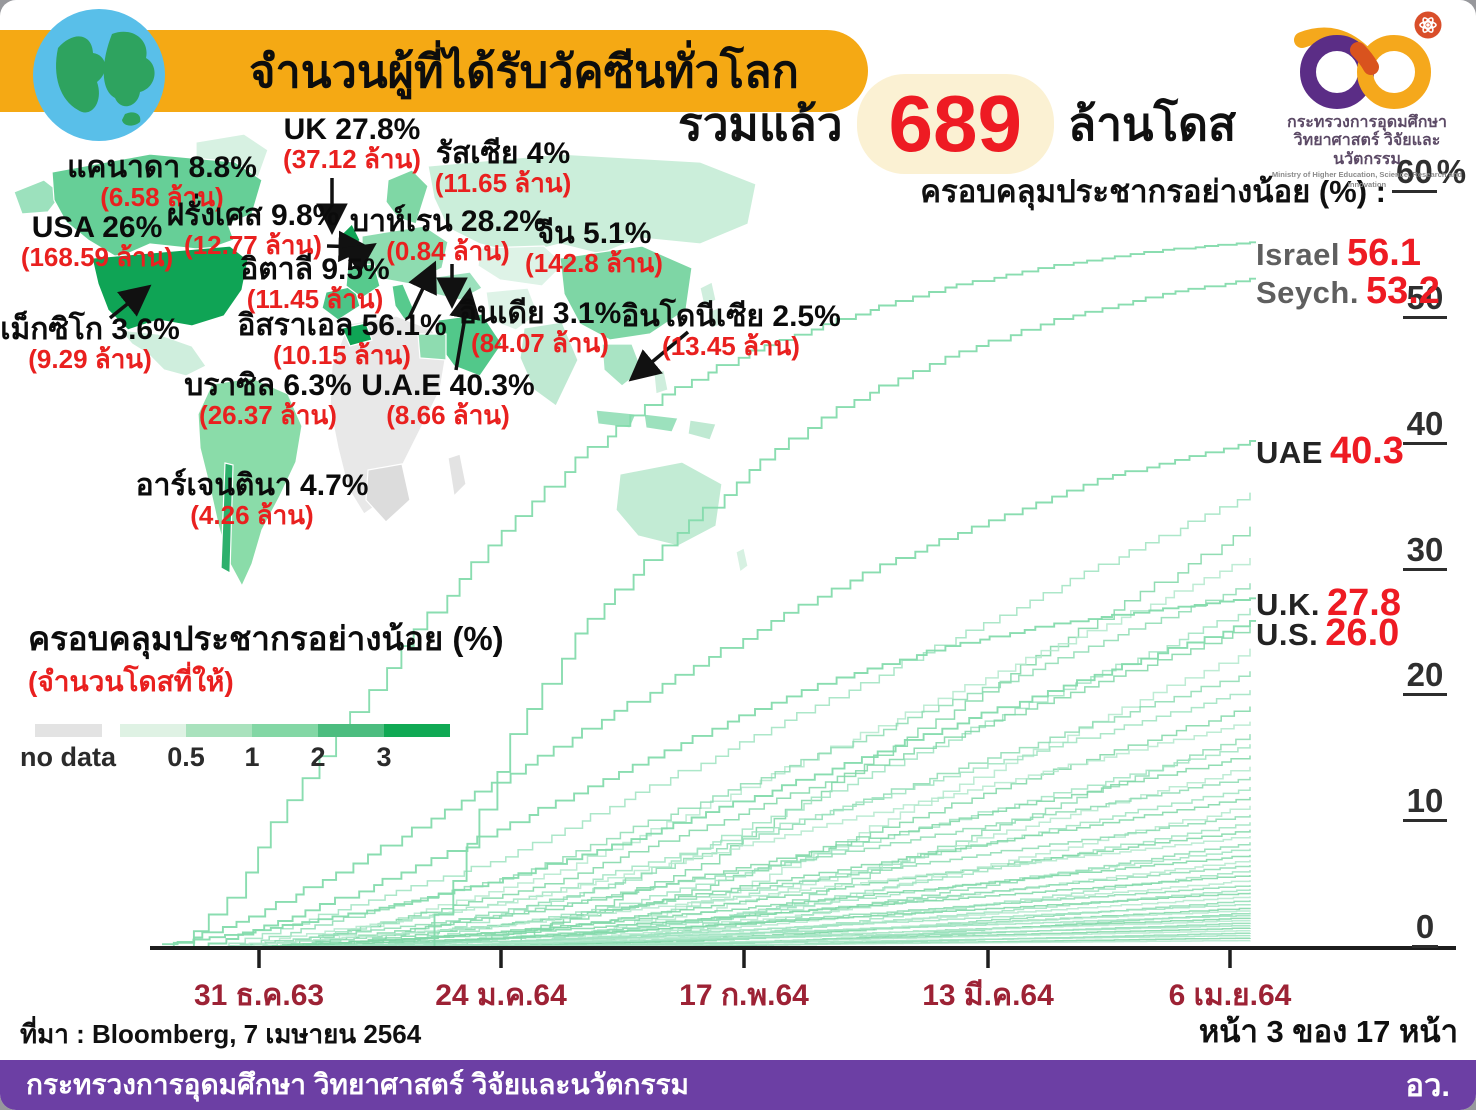 This screenshot has height=1110, width=1476. What do you see at coordinates (1425, 299) in the screenshot?
I see `y-axis-tick-label: 50` at bounding box center [1425, 299].